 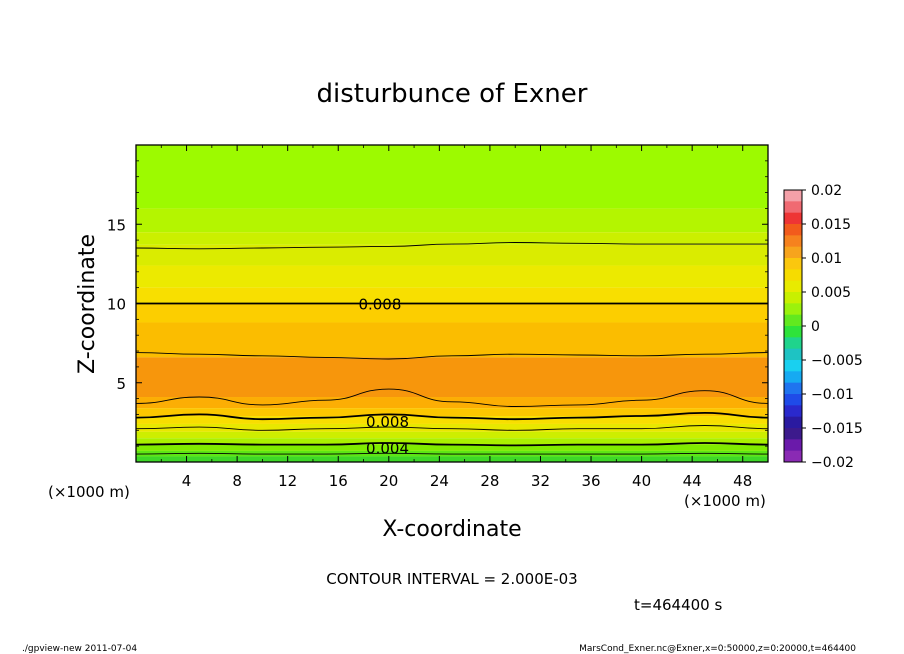 What do you see at coordinates (742, 481) in the screenshot?
I see `x-tick-label-48: 48` at bounding box center [742, 481].